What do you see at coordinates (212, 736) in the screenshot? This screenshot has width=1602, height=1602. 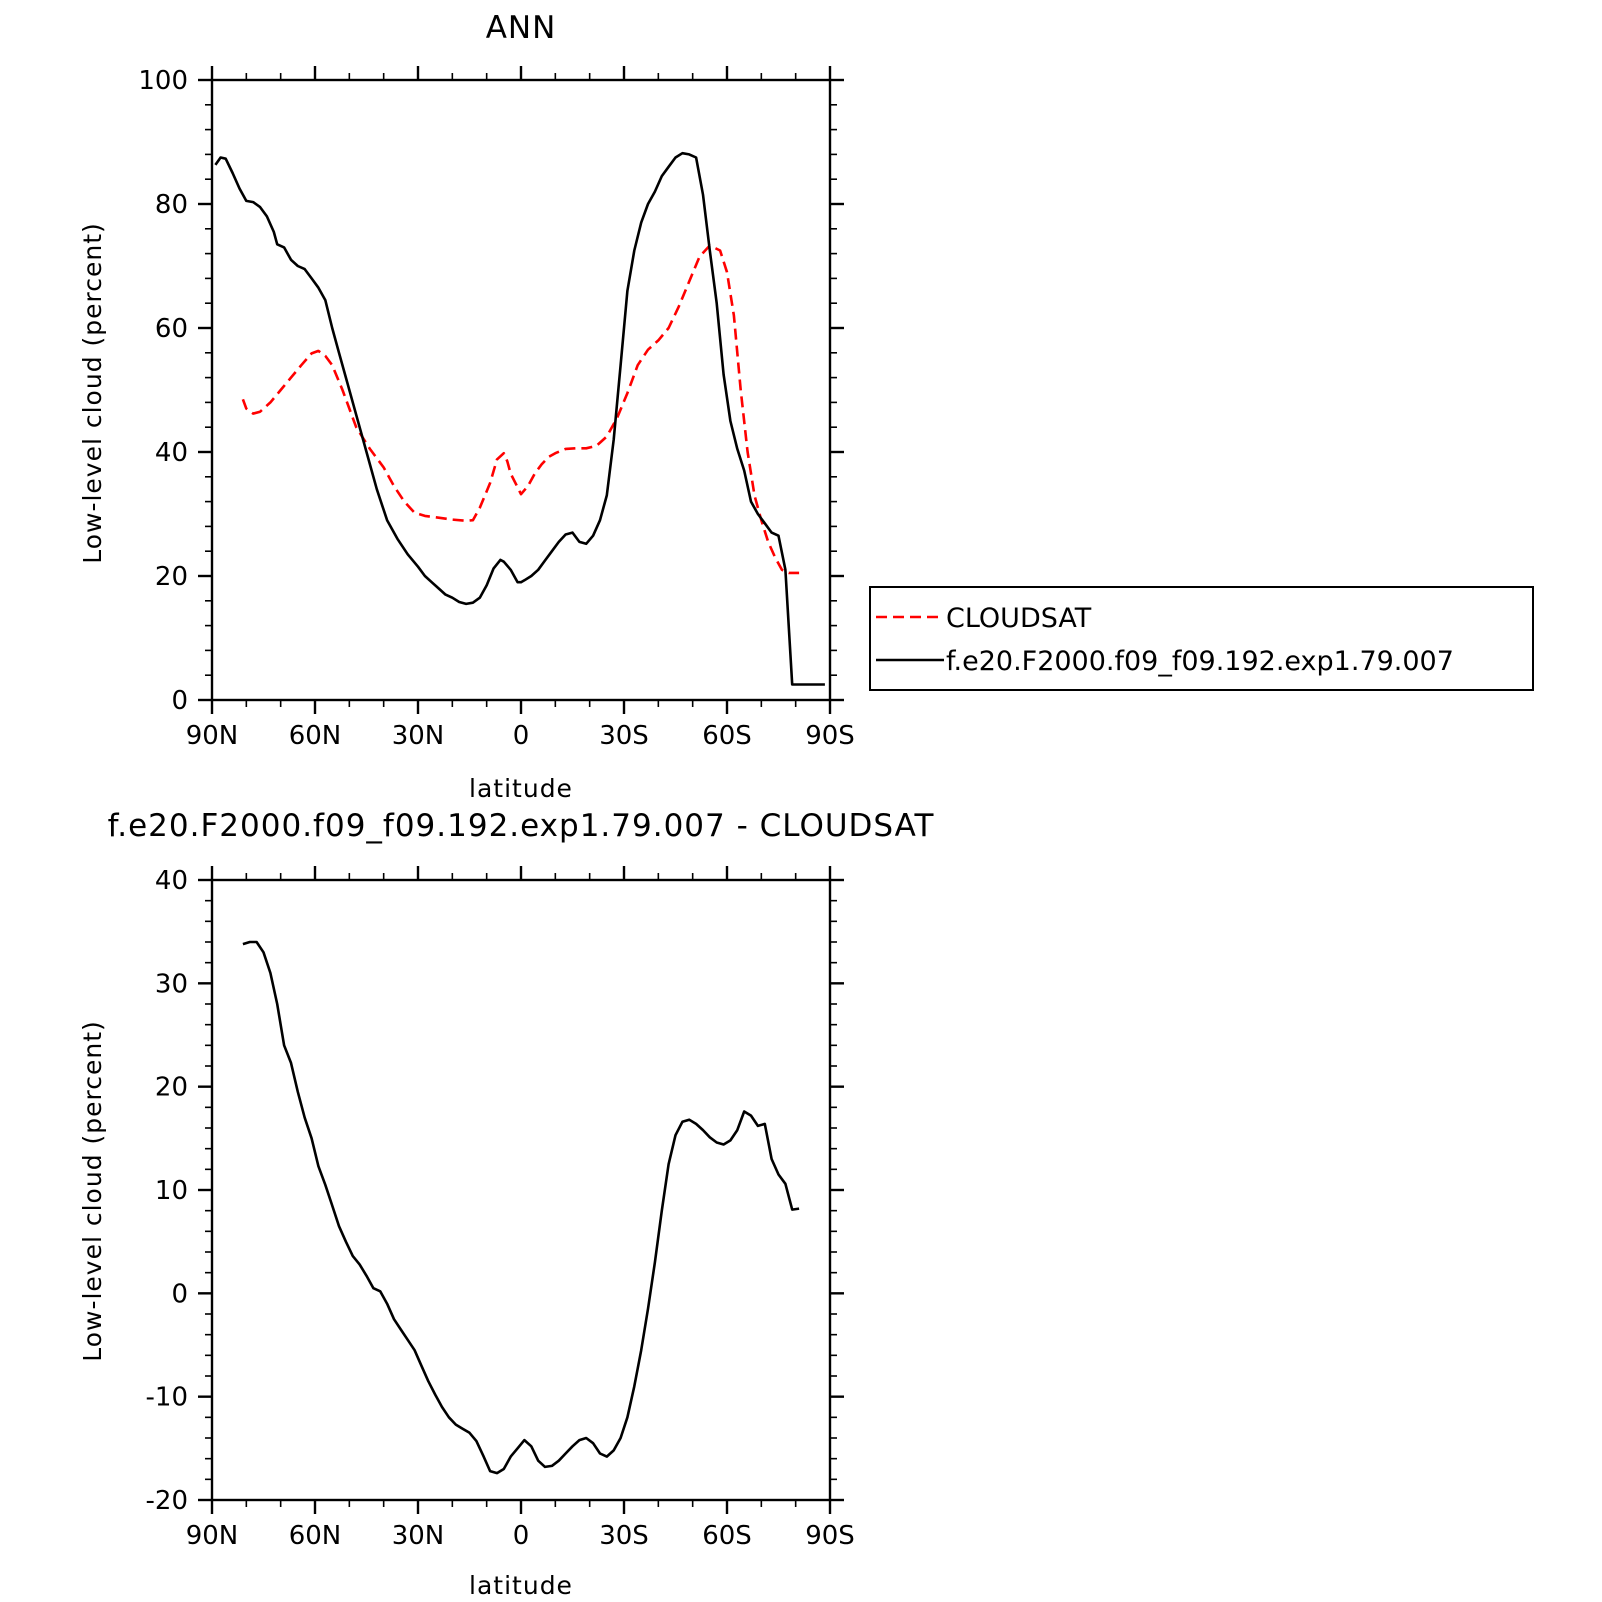 I see `top-x-tick-label: 90N` at bounding box center [212, 736].